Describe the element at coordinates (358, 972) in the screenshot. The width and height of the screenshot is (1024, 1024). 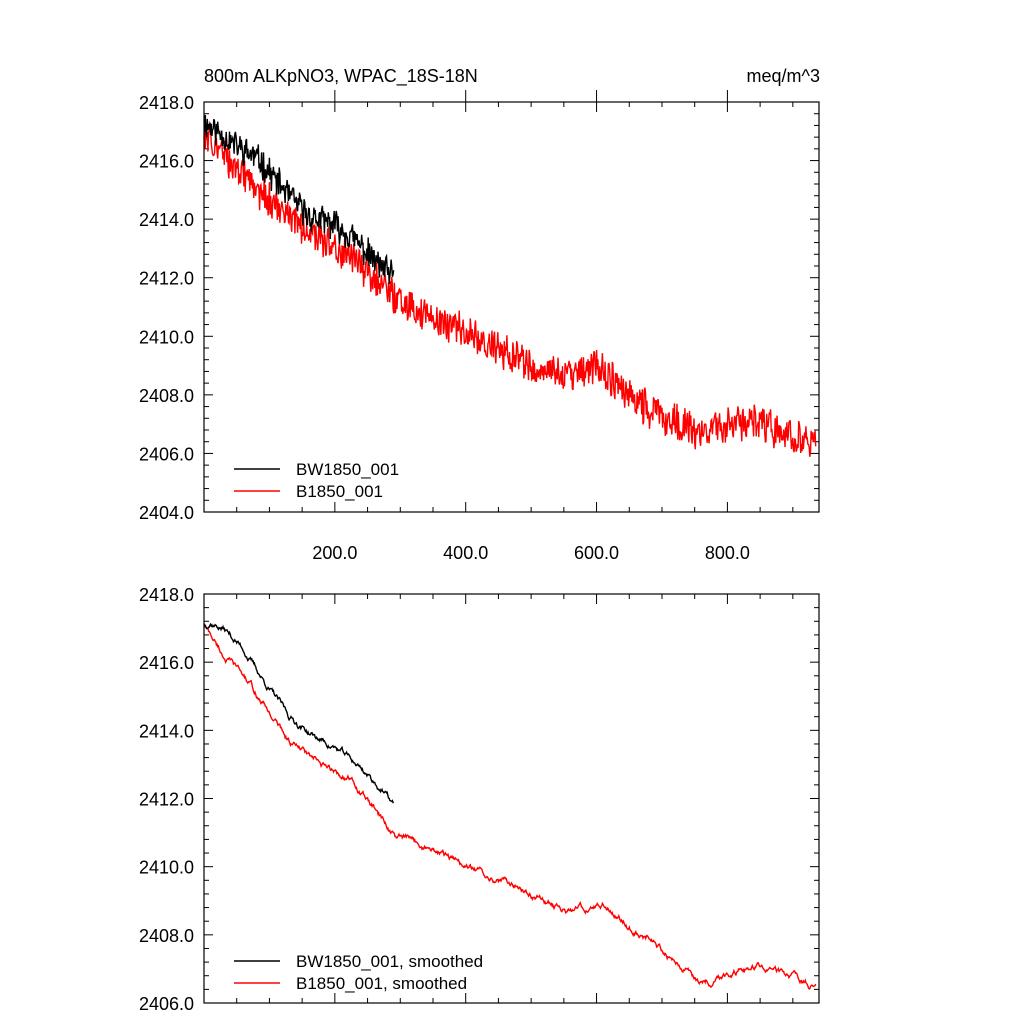
I see `bottom-legend: BW1850_001, smoothed B1850_001, smoothed` at that location.